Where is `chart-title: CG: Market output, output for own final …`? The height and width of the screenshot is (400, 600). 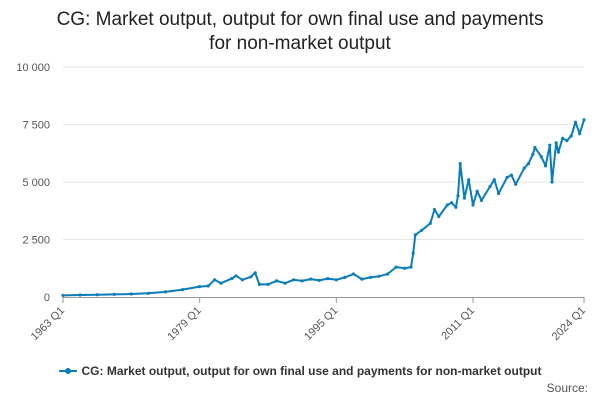 chart-title: CG: Market output, output for own final … is located at coordinates (300, 32).